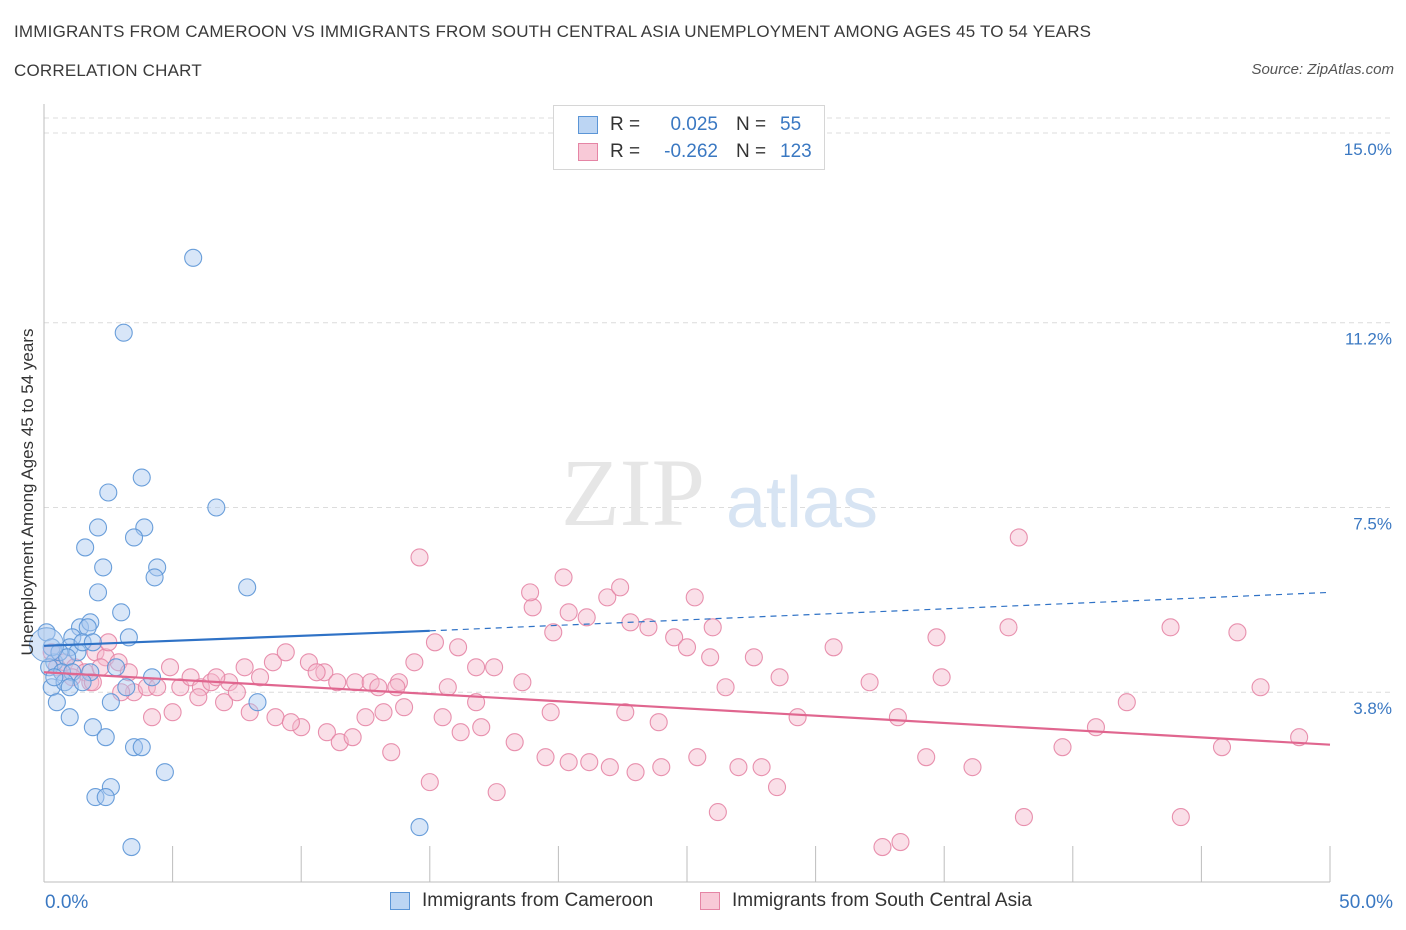 The height and width of the screenshot is (930, 1406). I want to click on bottom-legend-swatch-blue, so click(400, 901).